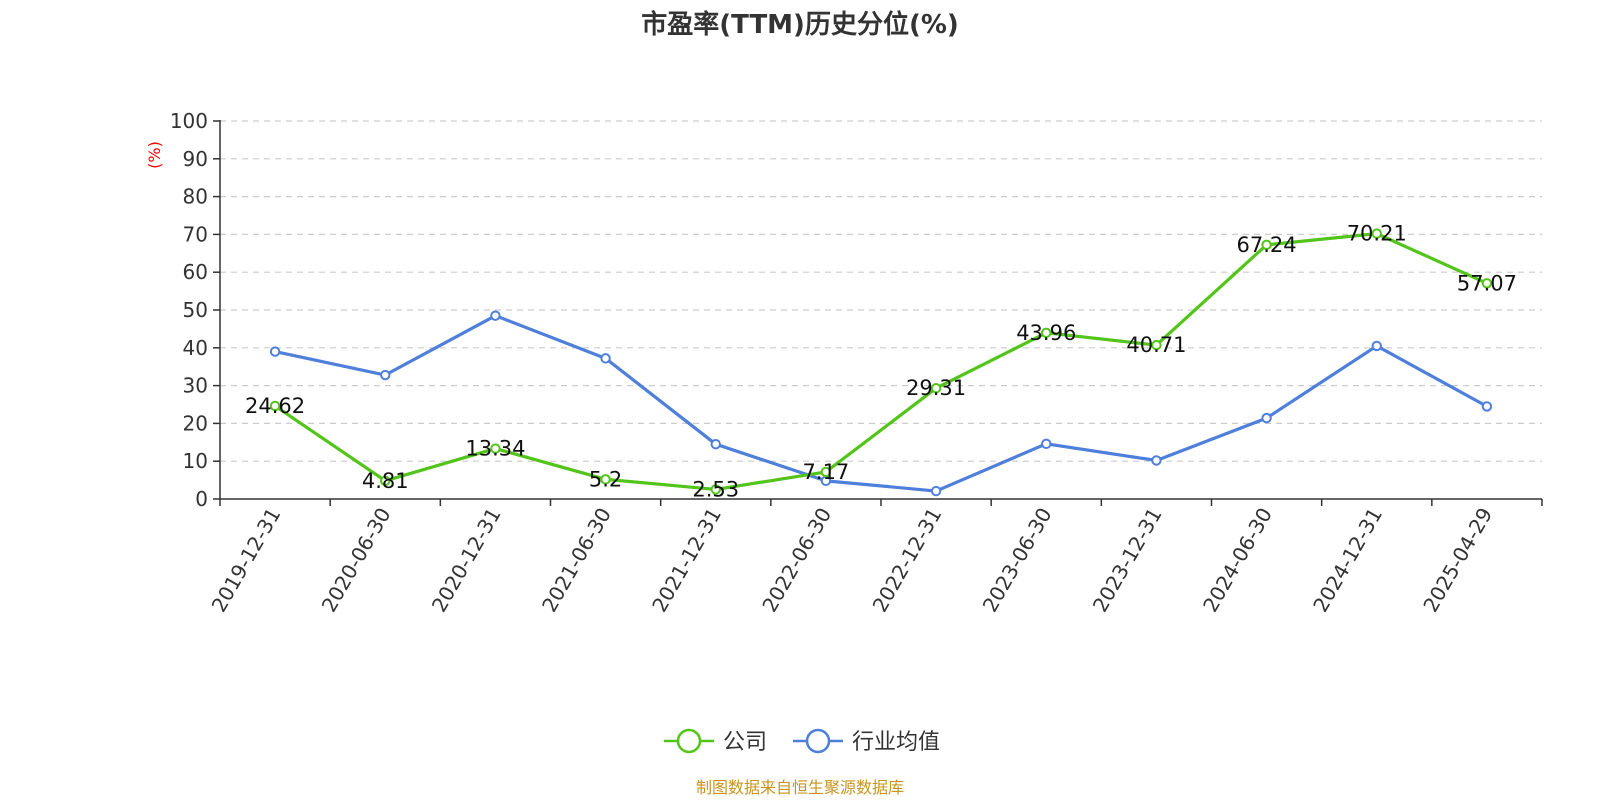  Describe the element at coordinates (201, 499) in the screenshot. I see `y-tick-label: 0` at that location.